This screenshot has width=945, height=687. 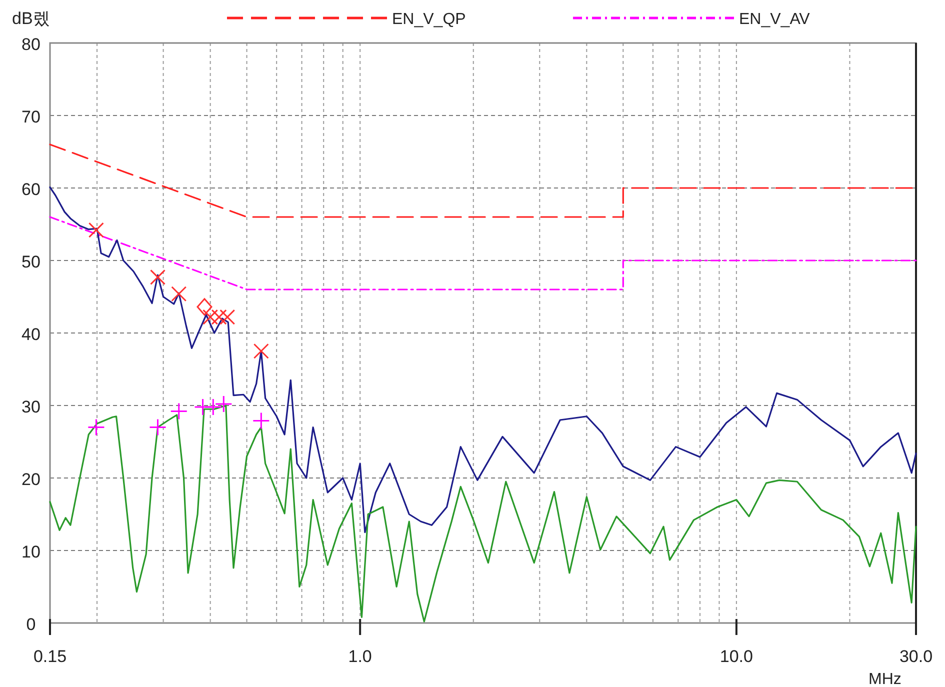 I want to click on y-tick-label: 20, so click(x=31, y=479).